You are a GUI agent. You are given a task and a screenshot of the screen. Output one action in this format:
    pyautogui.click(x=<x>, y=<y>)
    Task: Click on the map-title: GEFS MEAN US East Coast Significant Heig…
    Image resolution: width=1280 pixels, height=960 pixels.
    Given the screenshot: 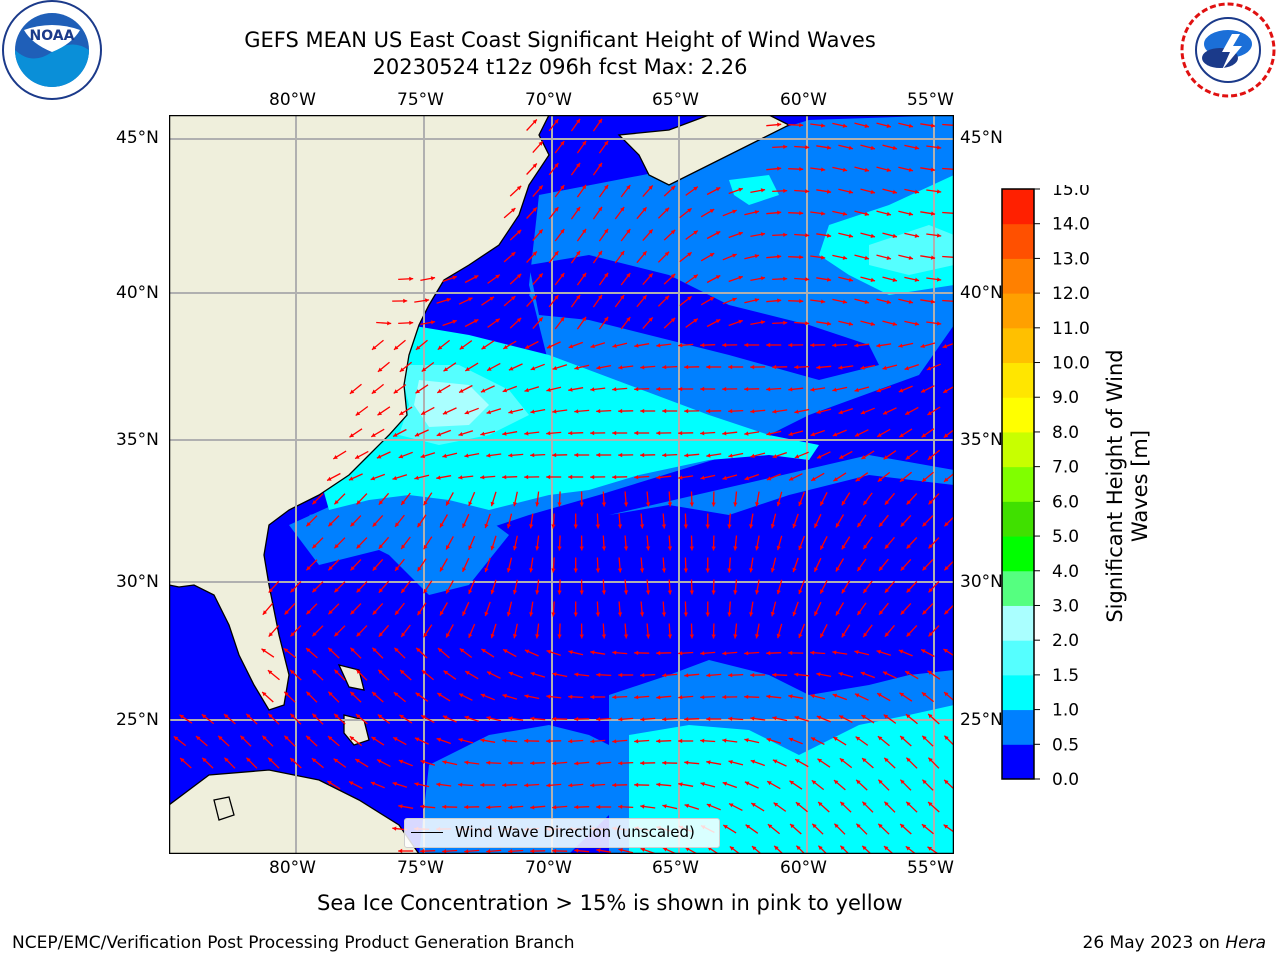 What is the action you would take?
    pyautogui.click(x=560, y=40)
    